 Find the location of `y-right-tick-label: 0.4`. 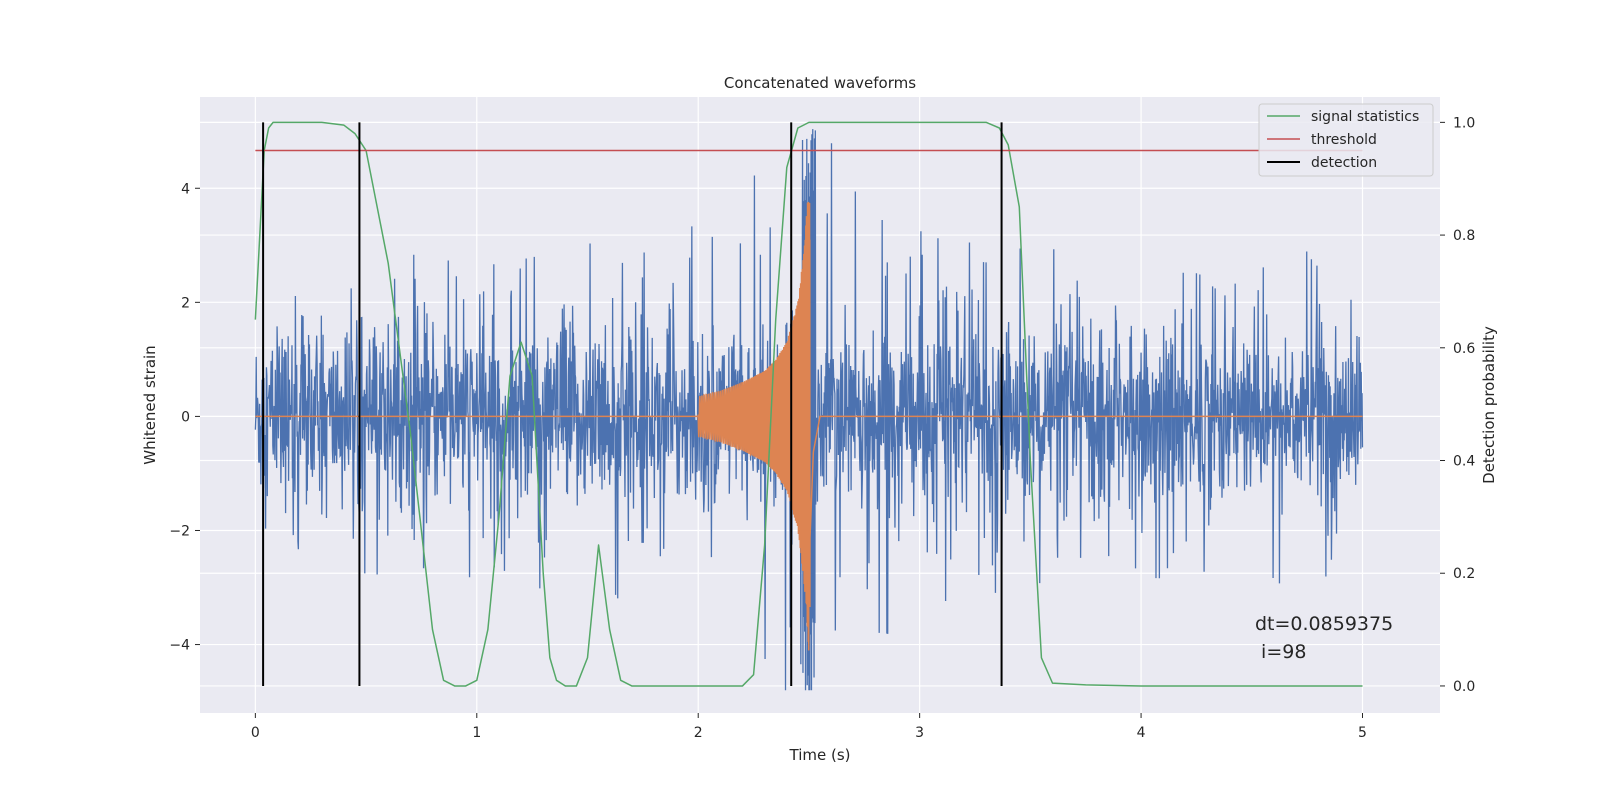

y-right-tick-label: 0.4 is located at coordinates (1464, 462).